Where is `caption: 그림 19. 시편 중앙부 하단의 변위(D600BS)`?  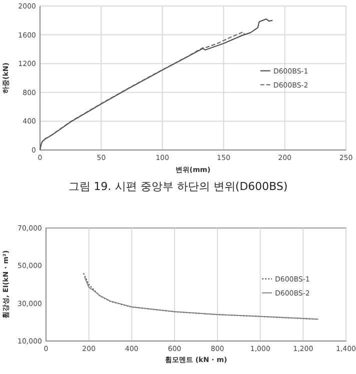
caption: 그림 19. 시편 중앙부 하단의 변위(D600BS) is located at coordinates (178, 186).